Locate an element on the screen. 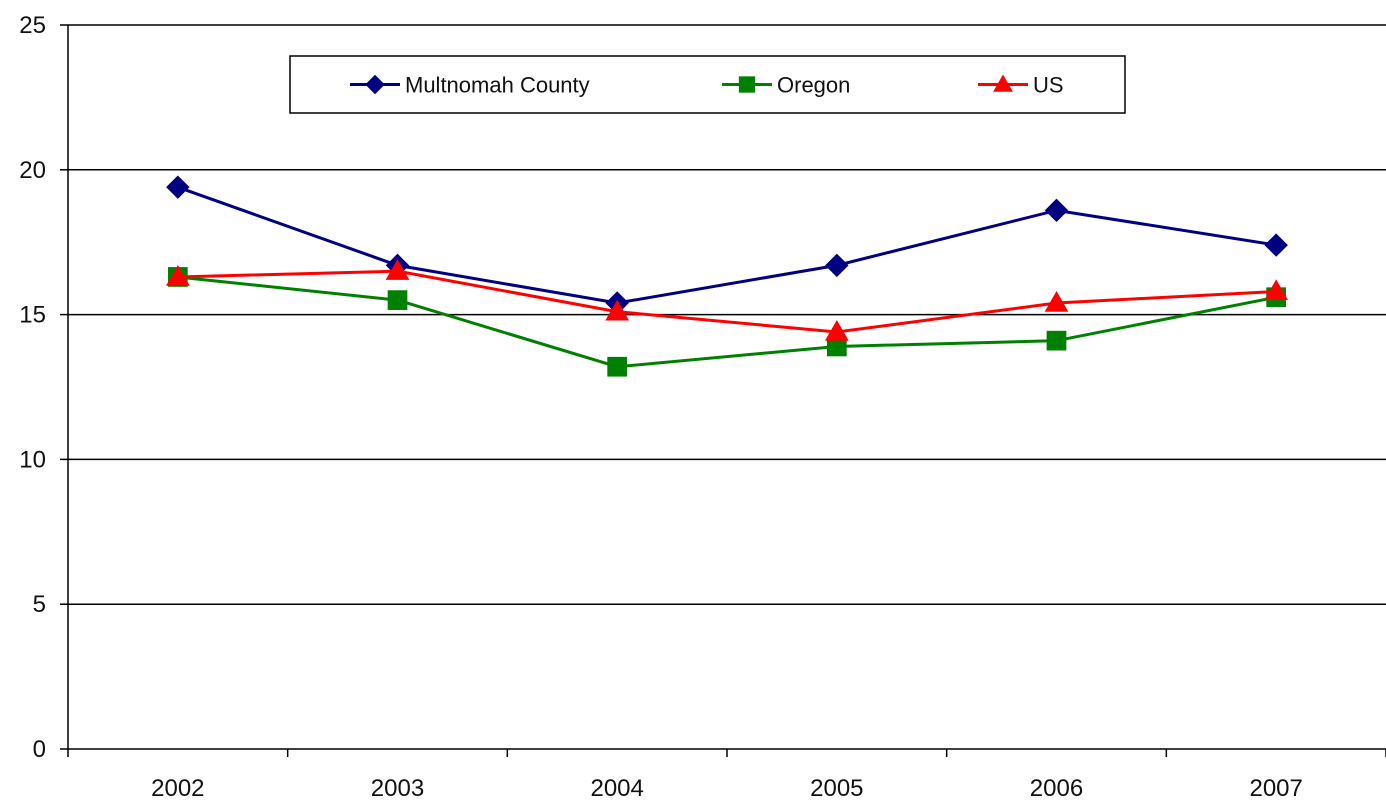 The image size is (1386, 807). x-tick-label: 2004 is located at coordinates (616, 788).